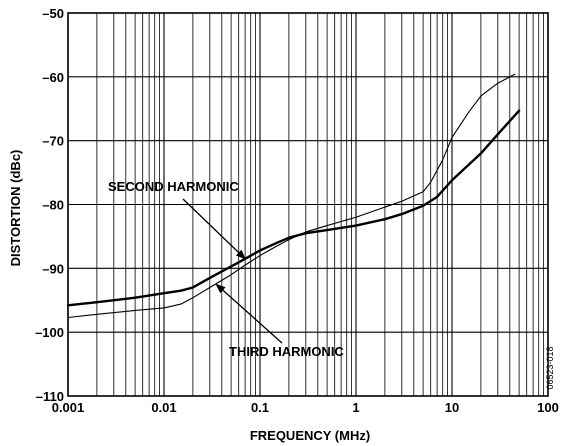 This screenshot has height=446, width=563. I want to click on x-tick-labels: 0.001 0.01 0.1 1 10 100, so click(305, 407).